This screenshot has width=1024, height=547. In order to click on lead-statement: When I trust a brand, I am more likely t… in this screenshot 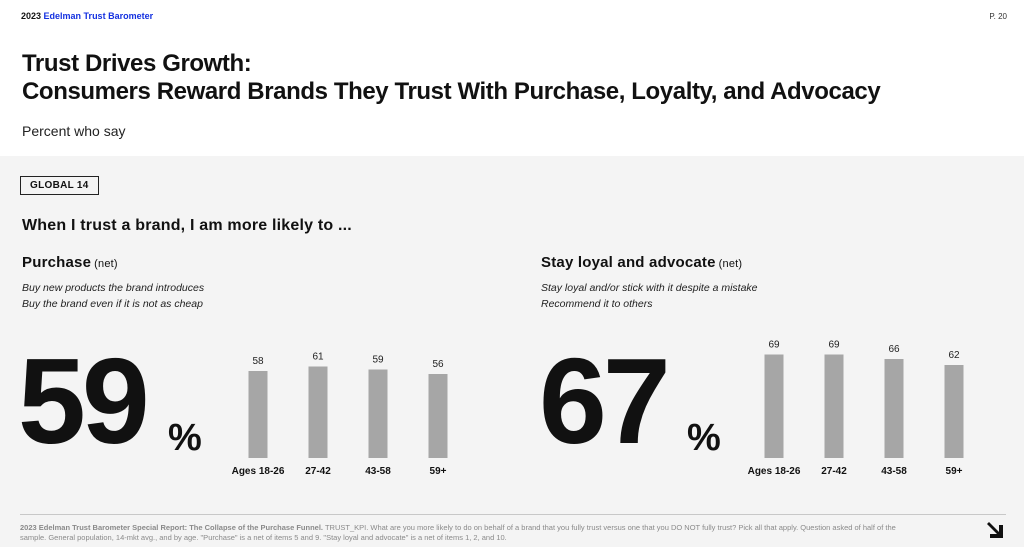, I will do `click(187, 225)`.